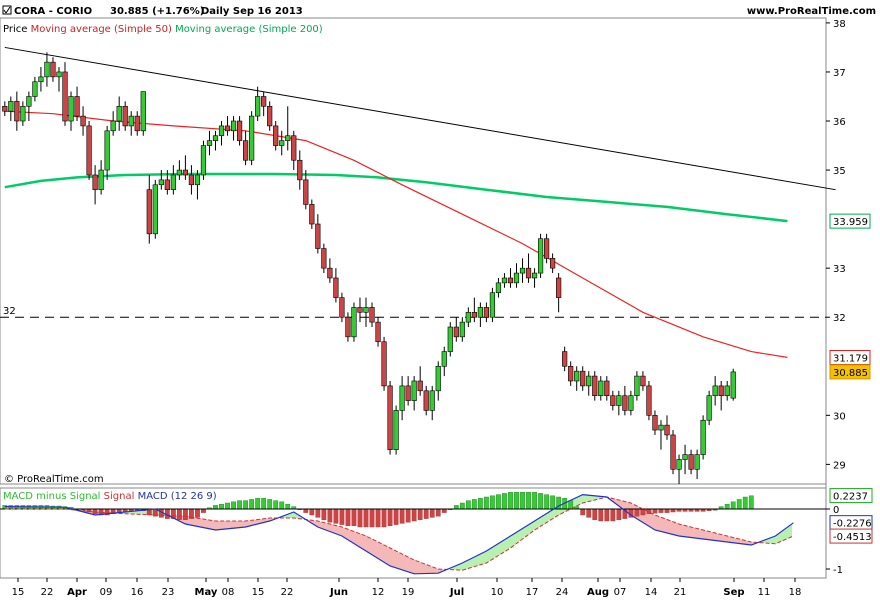 The width and height of the screenshot is (880, 600). Describe the element at coordinates (836, 510) in the screenshot. I see `macd-y-tick-label: 0` at that location.